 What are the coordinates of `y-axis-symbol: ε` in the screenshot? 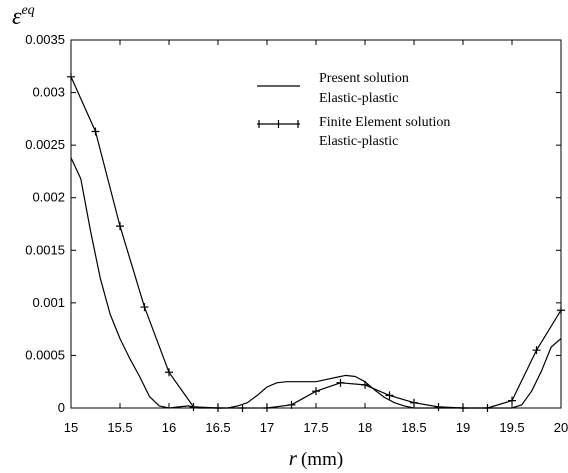 It's located at (17, 17).